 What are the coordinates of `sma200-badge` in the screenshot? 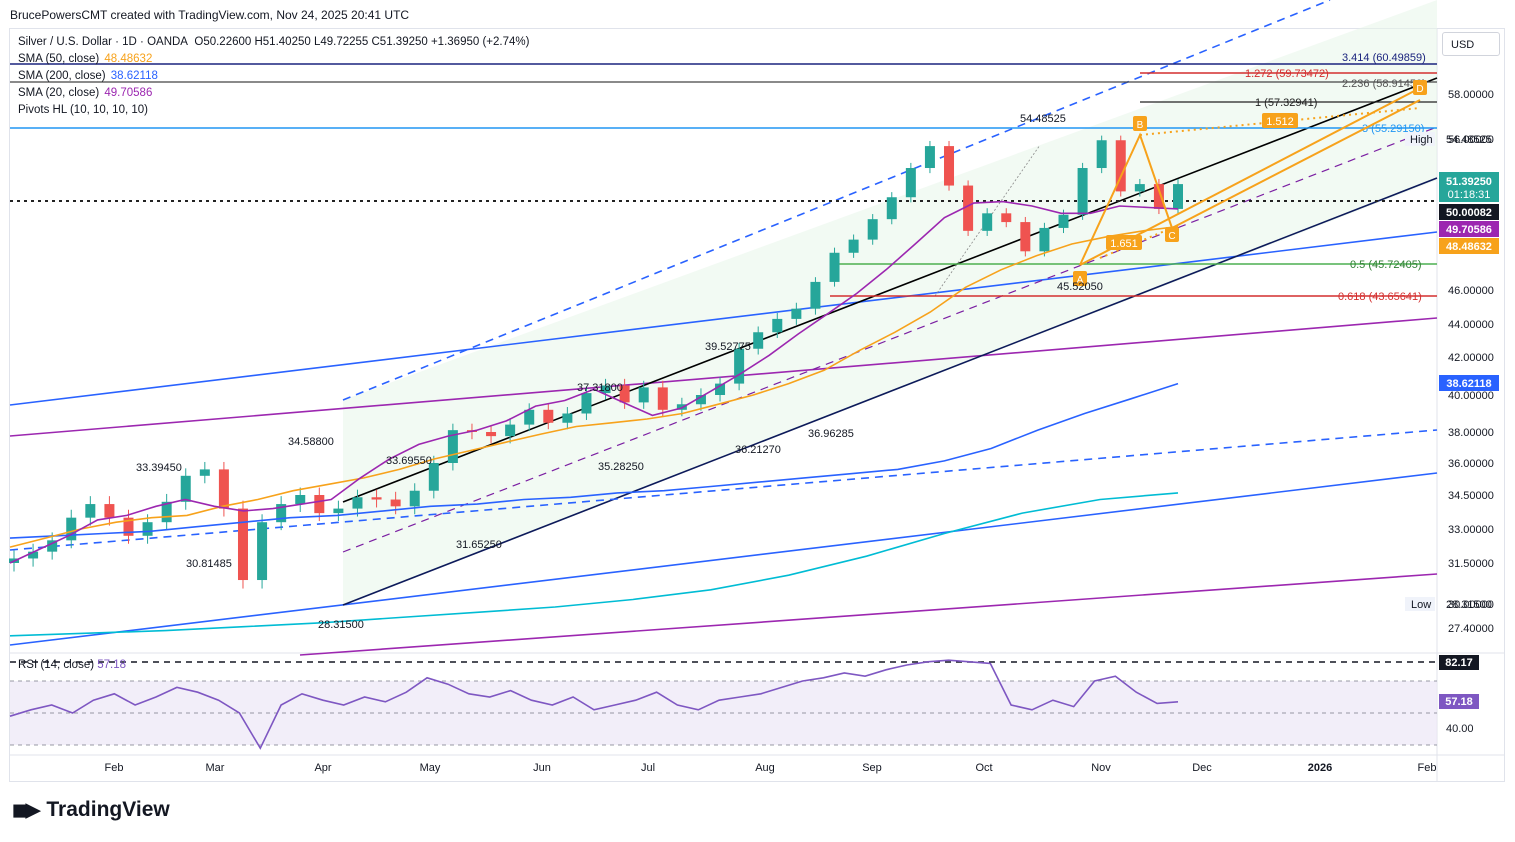 It's located at (1469, 383).